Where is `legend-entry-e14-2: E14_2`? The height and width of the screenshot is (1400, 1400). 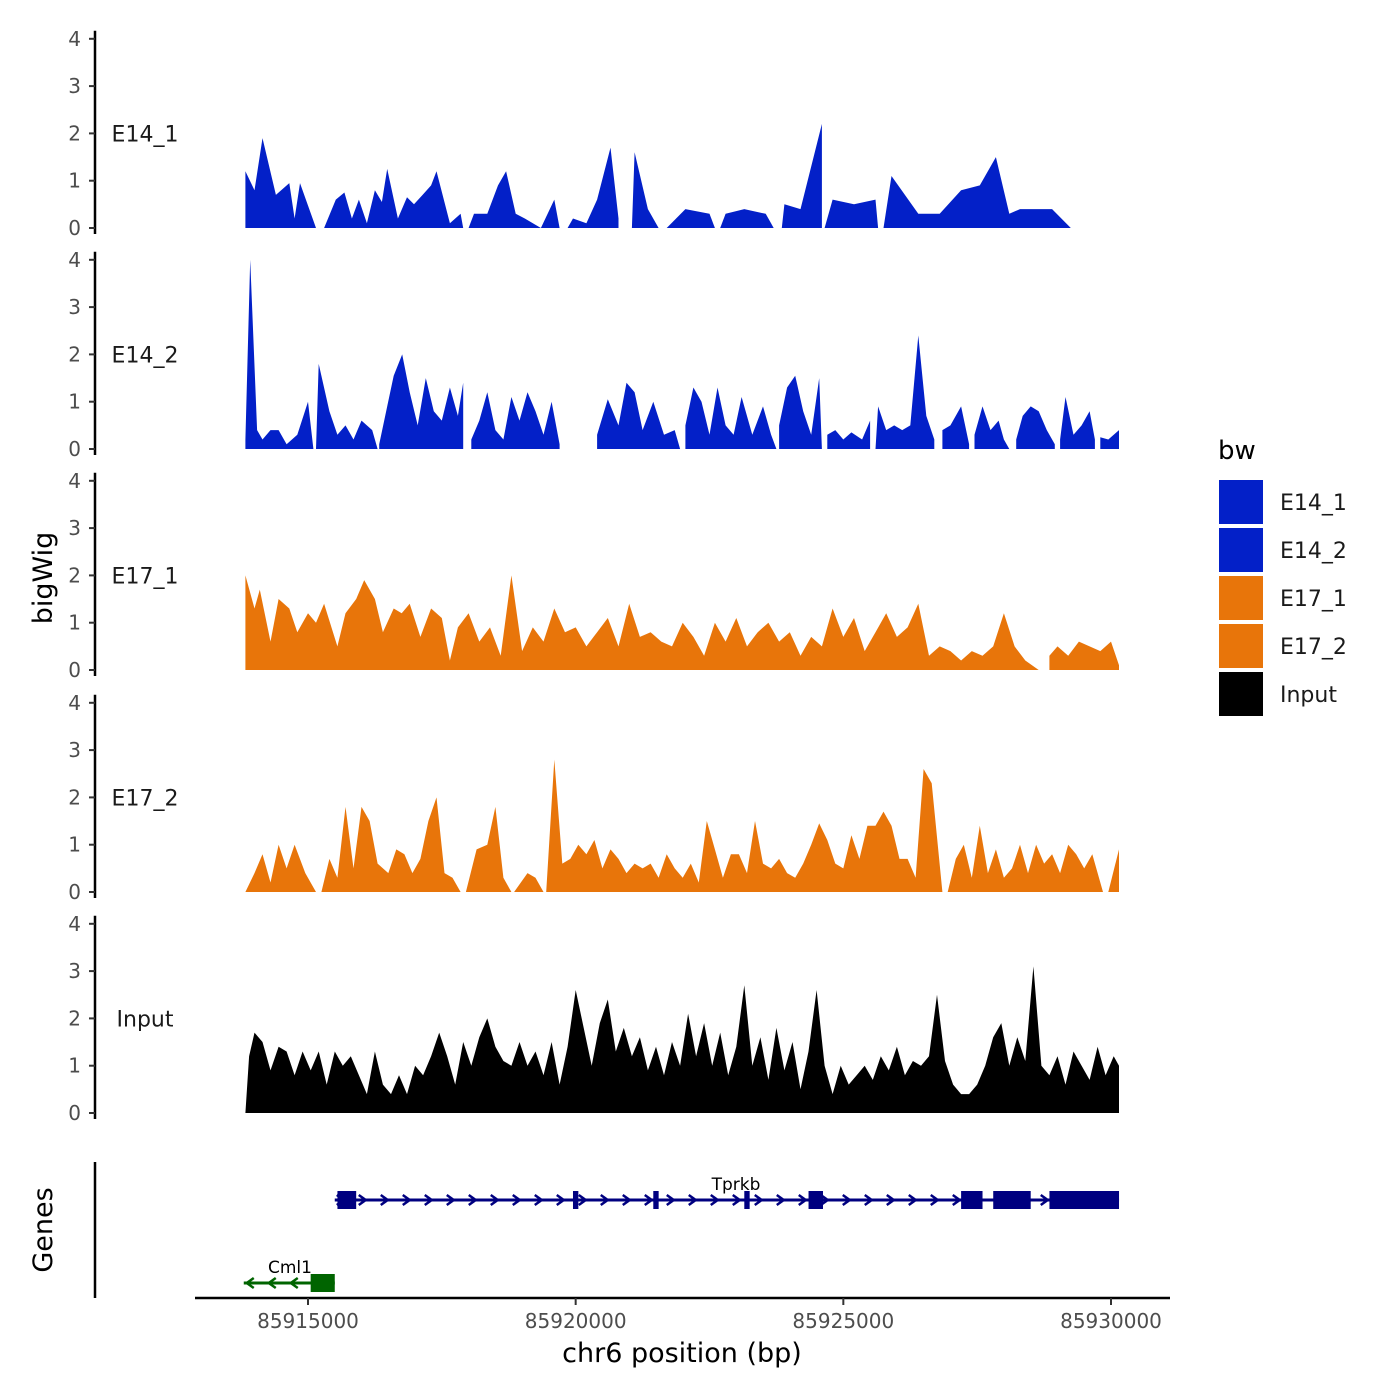
legend-entry-e14-2: E14_2 is located at coordinates (1283, 550).